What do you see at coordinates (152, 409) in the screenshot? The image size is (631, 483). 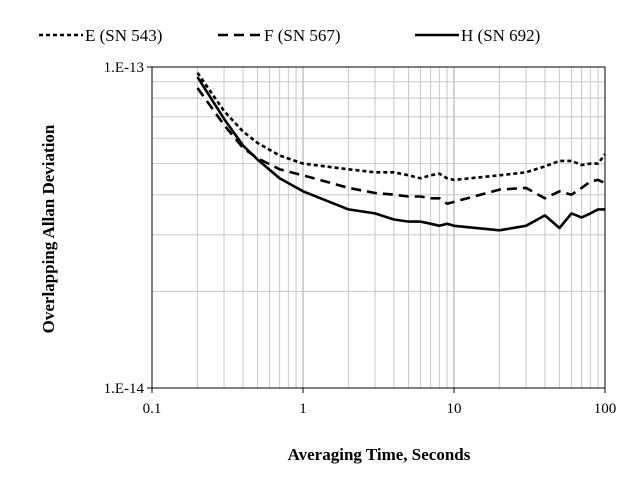 I see `x-tick-label: 0.1` at bounding box center [152, 409].